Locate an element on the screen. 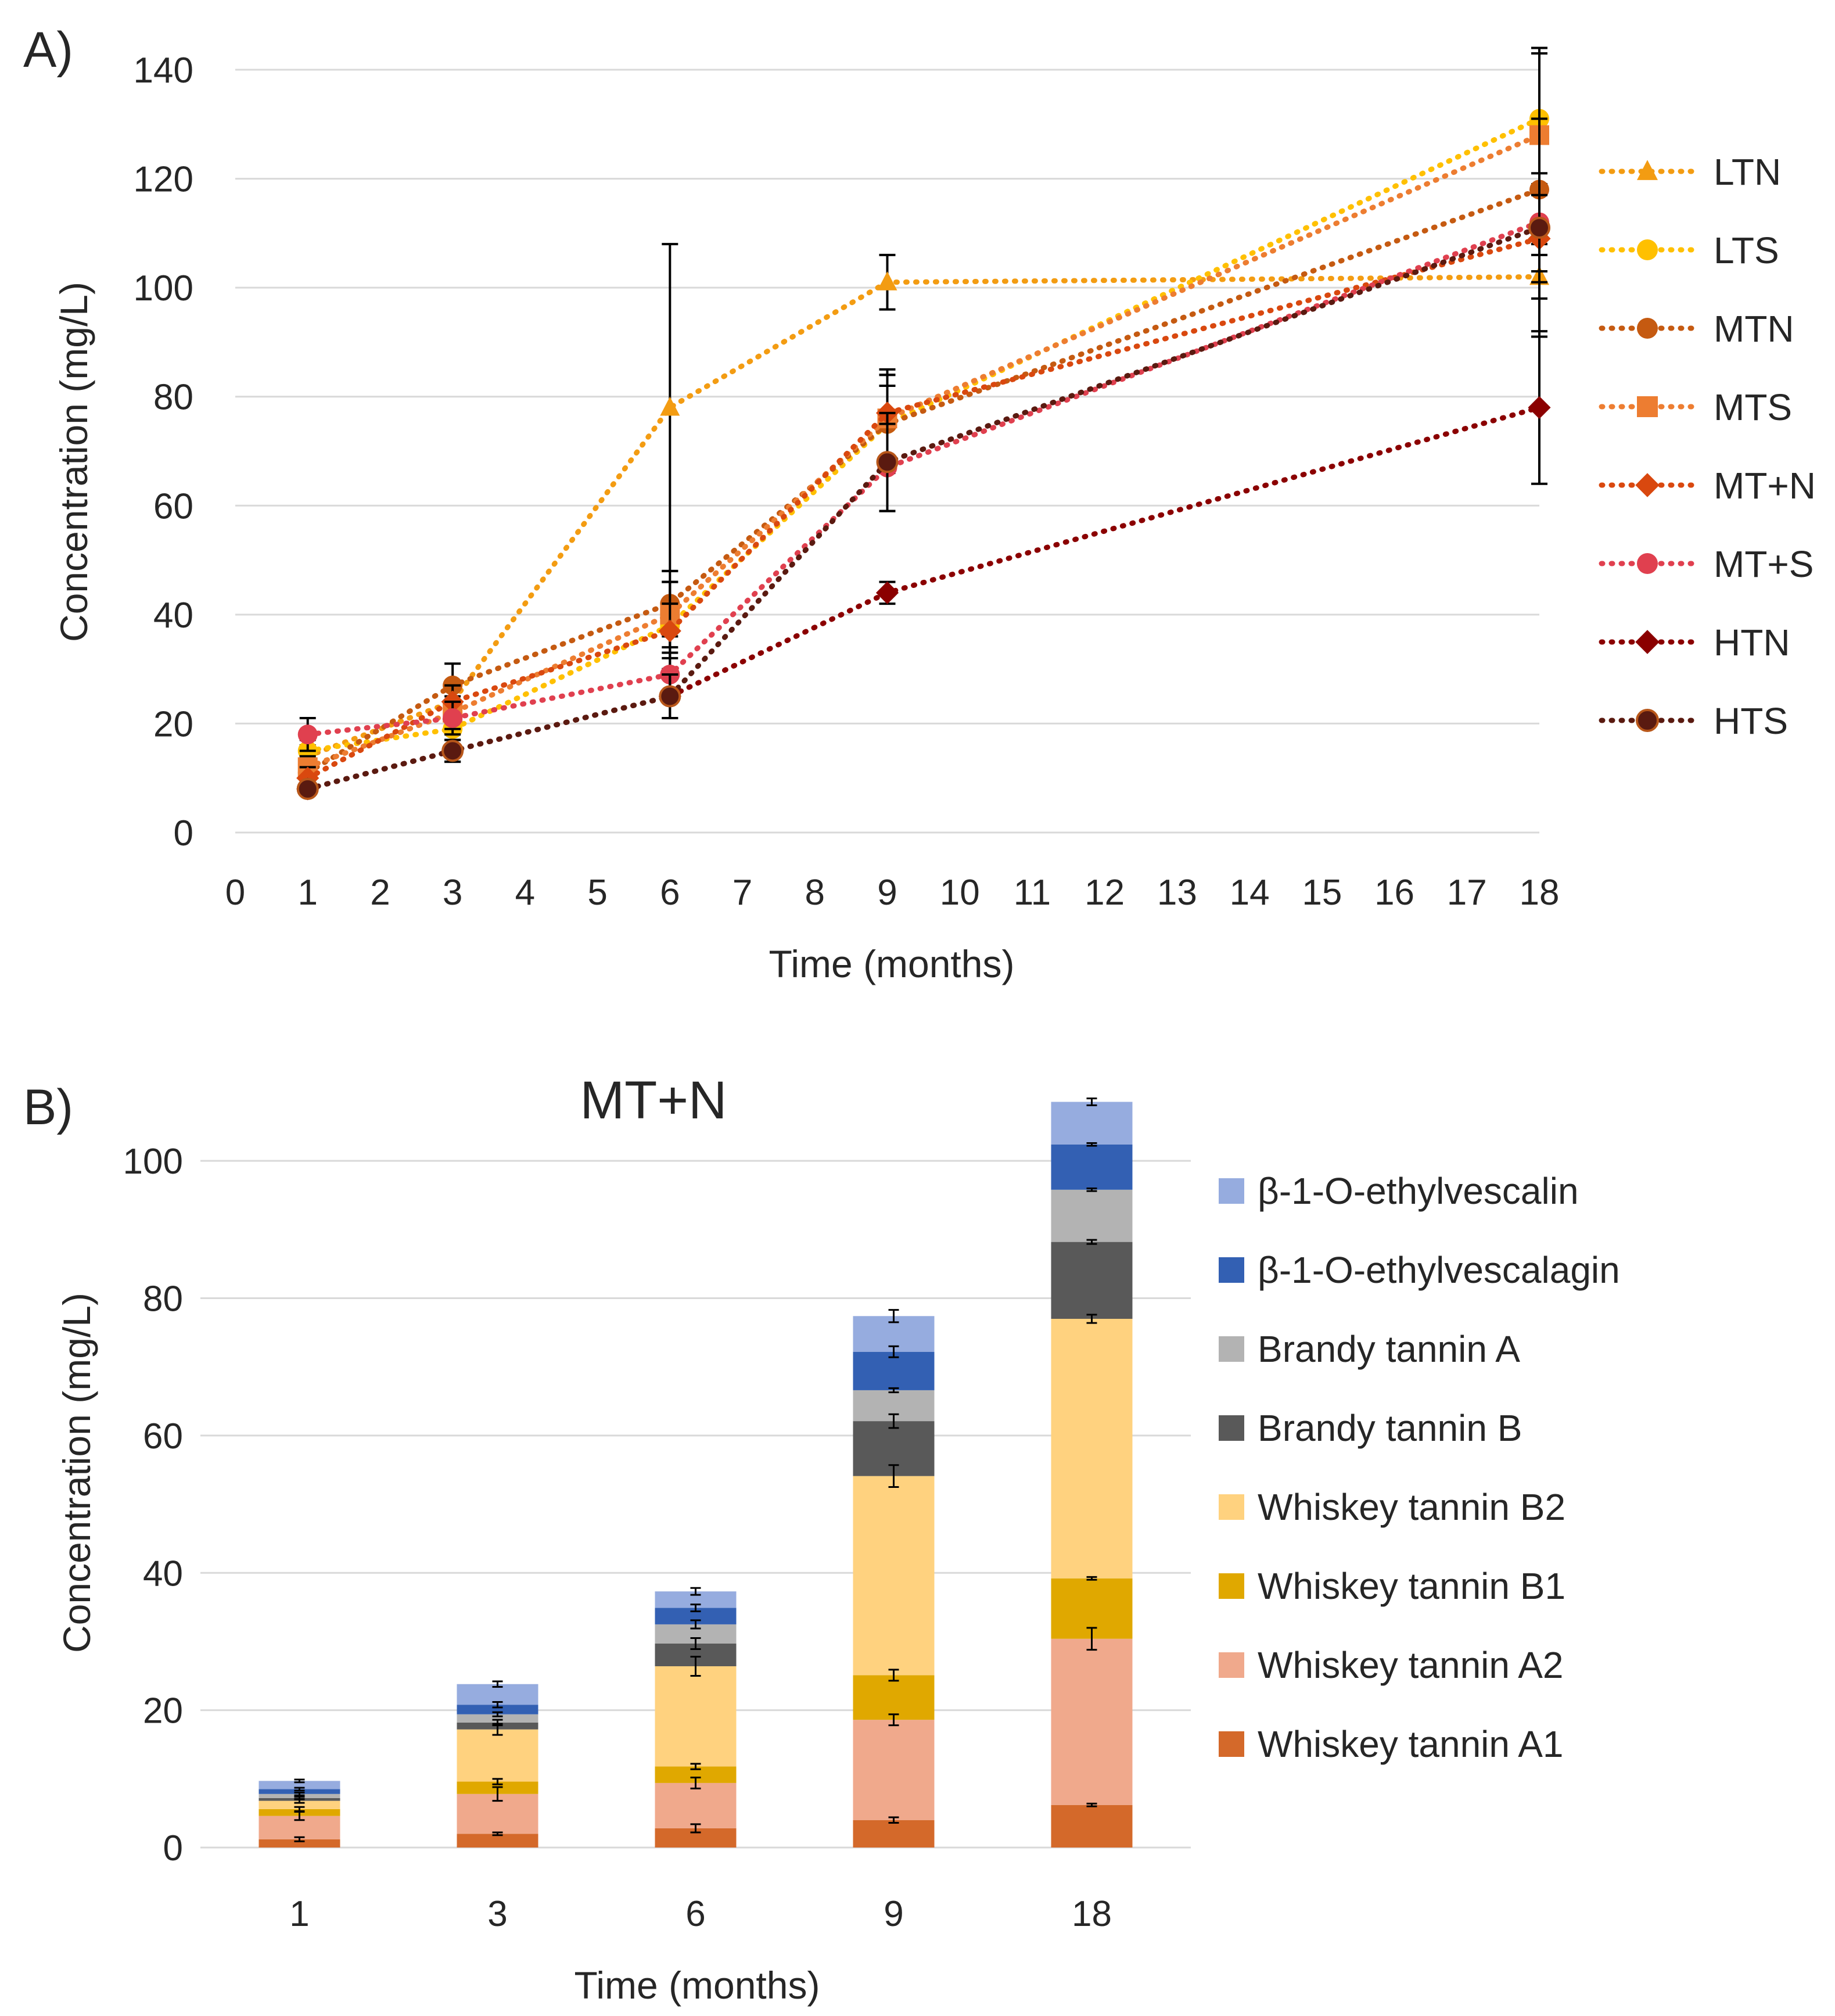  x-tick-label: 3 is located at coordinates (452, 893).